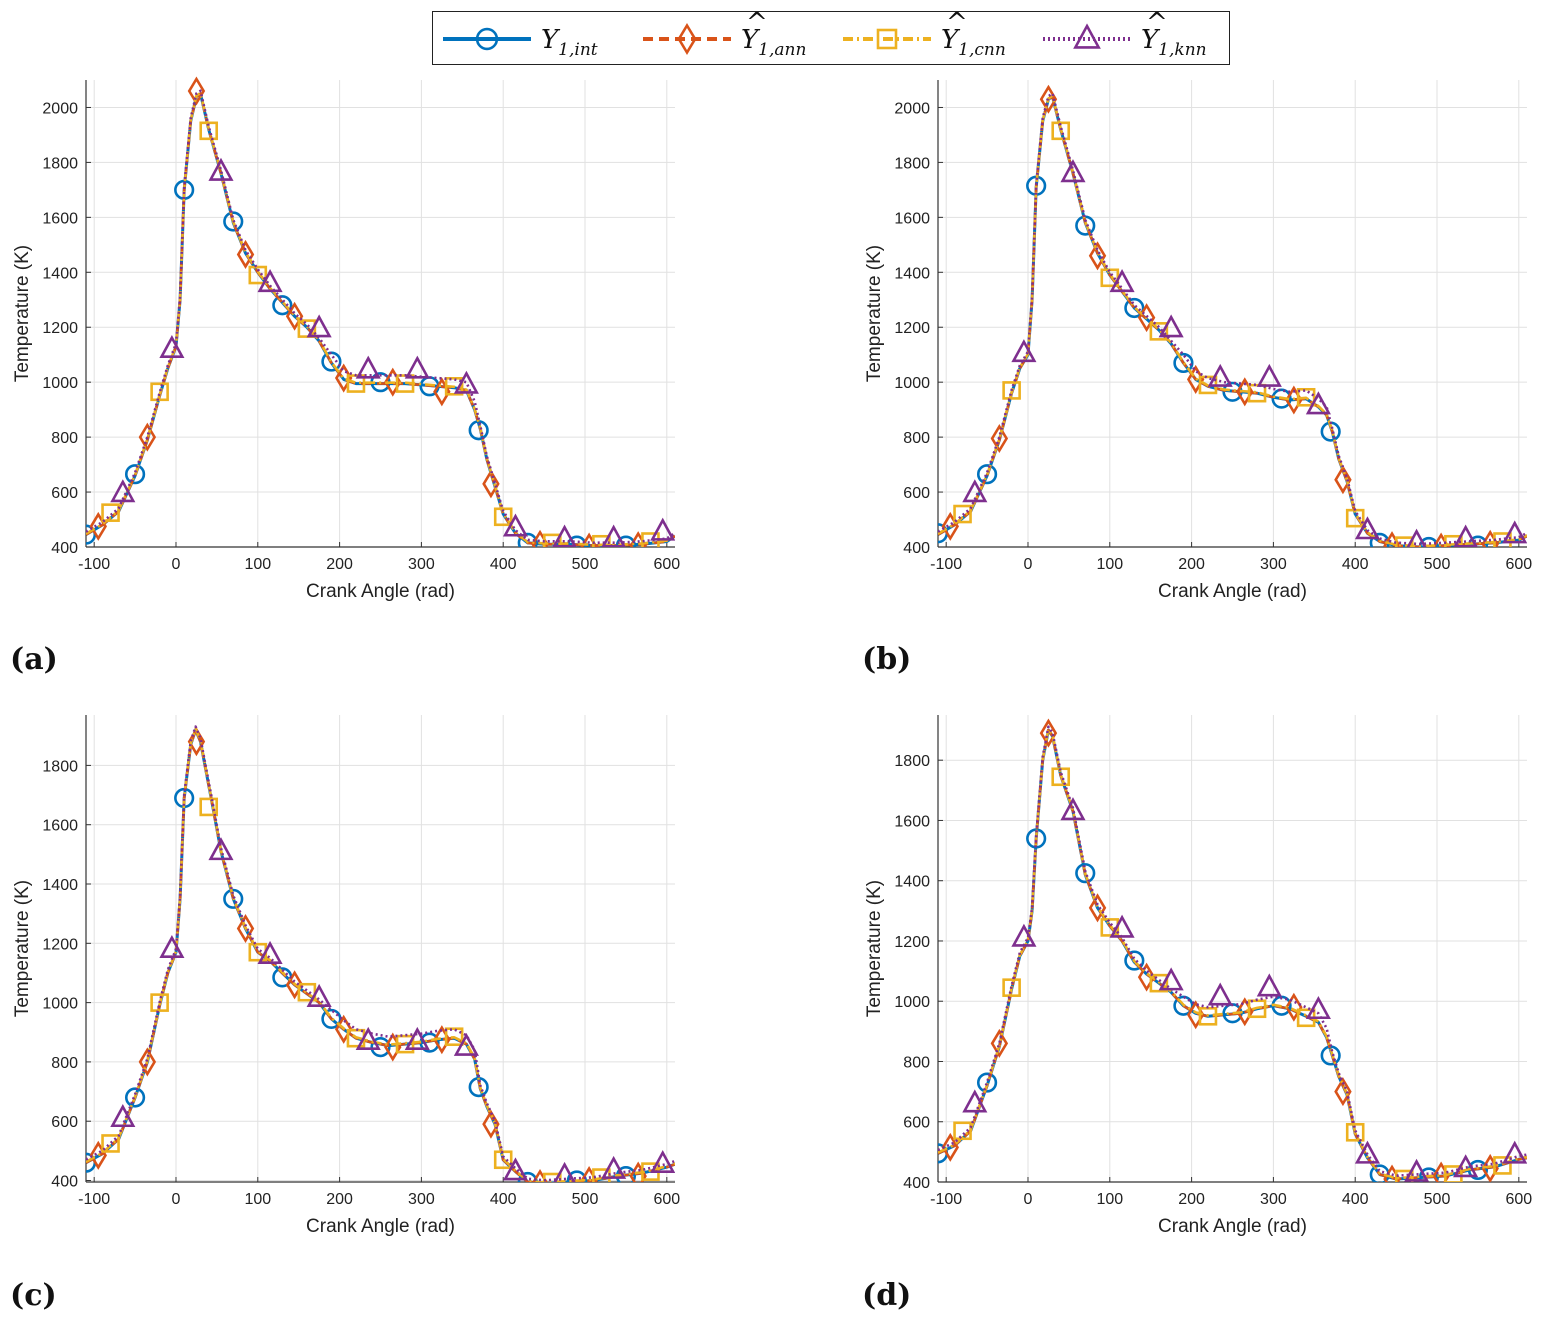  What do you see at coordinates (569, 42) in the screenshot?
I see `legend-label-1: Y1,int` at bounding box center [569, 42].